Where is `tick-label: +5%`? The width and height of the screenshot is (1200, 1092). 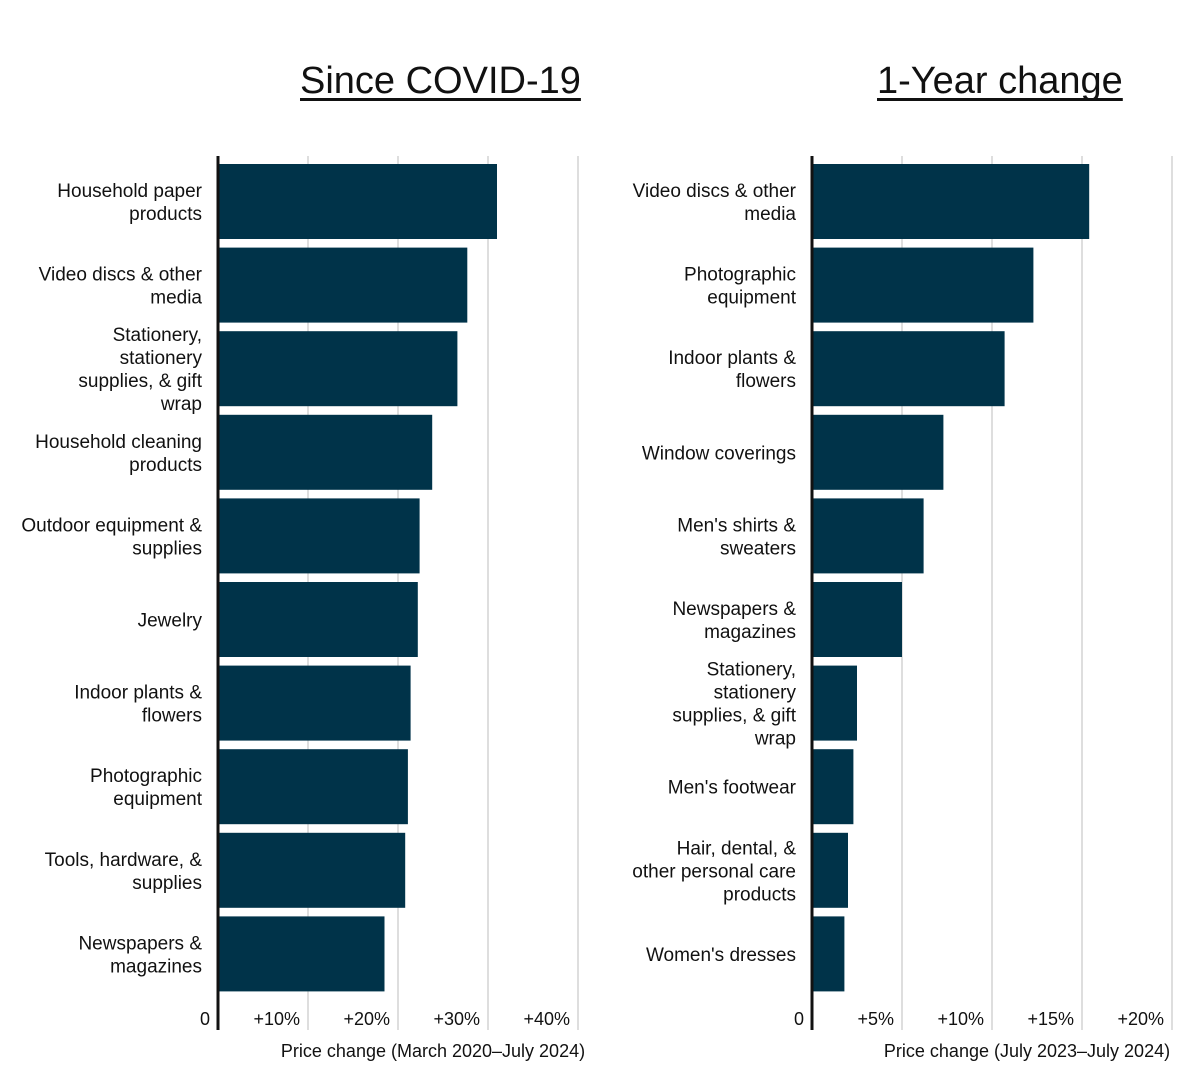 tick-label: +5% is located at coordinates (875, 1019).